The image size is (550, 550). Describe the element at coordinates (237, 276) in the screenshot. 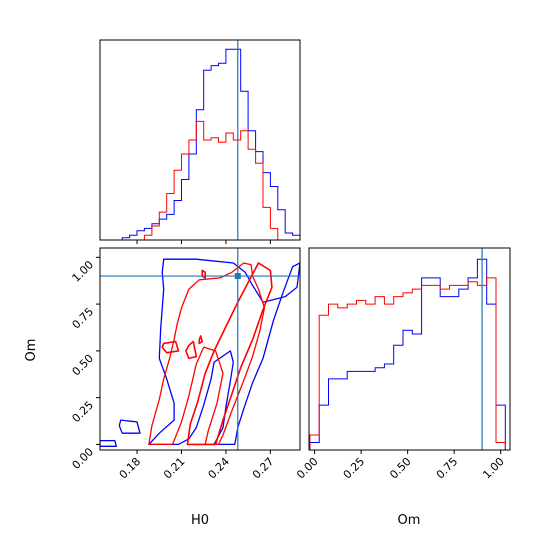

I see `truth-marker` at that location.